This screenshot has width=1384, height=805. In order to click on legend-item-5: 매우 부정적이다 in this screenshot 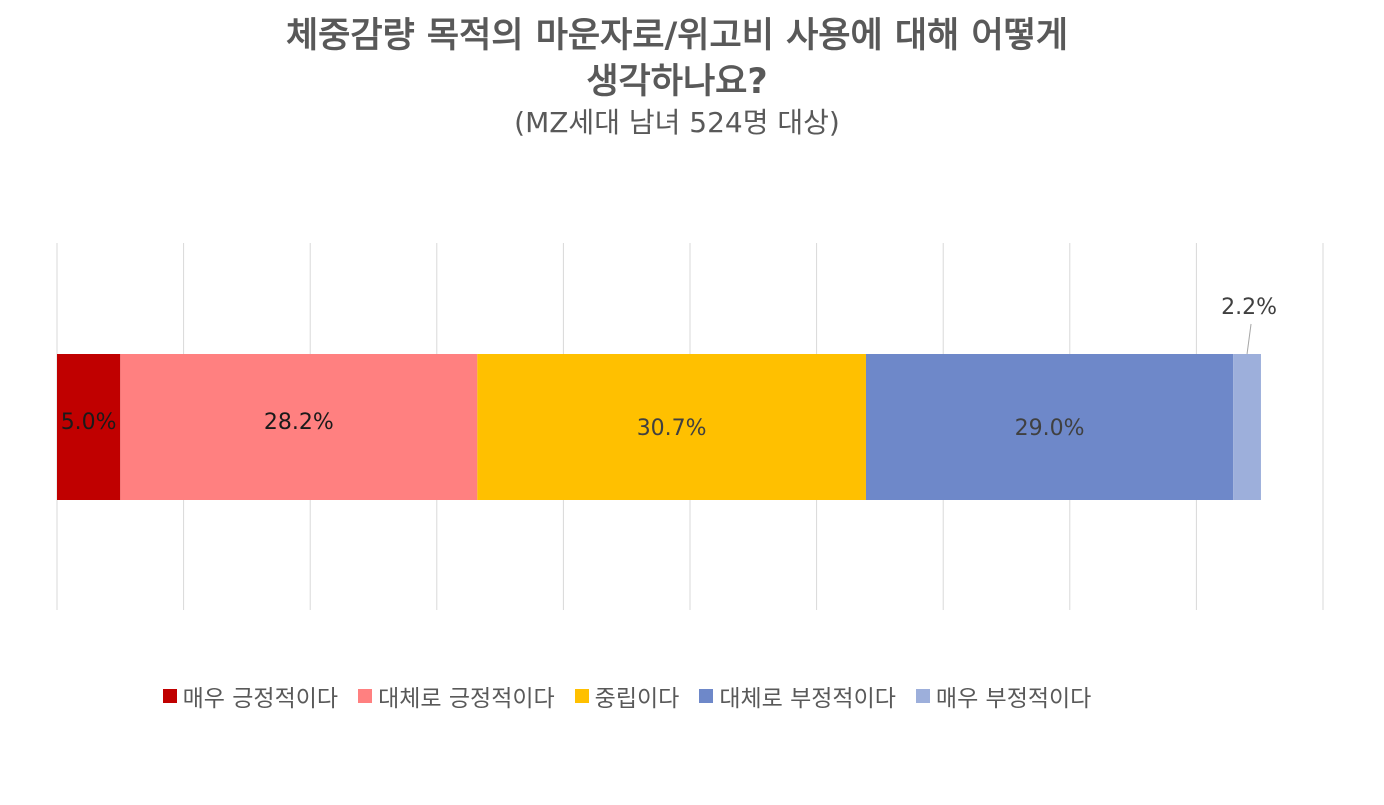, I will do `click(1003, 696)`.